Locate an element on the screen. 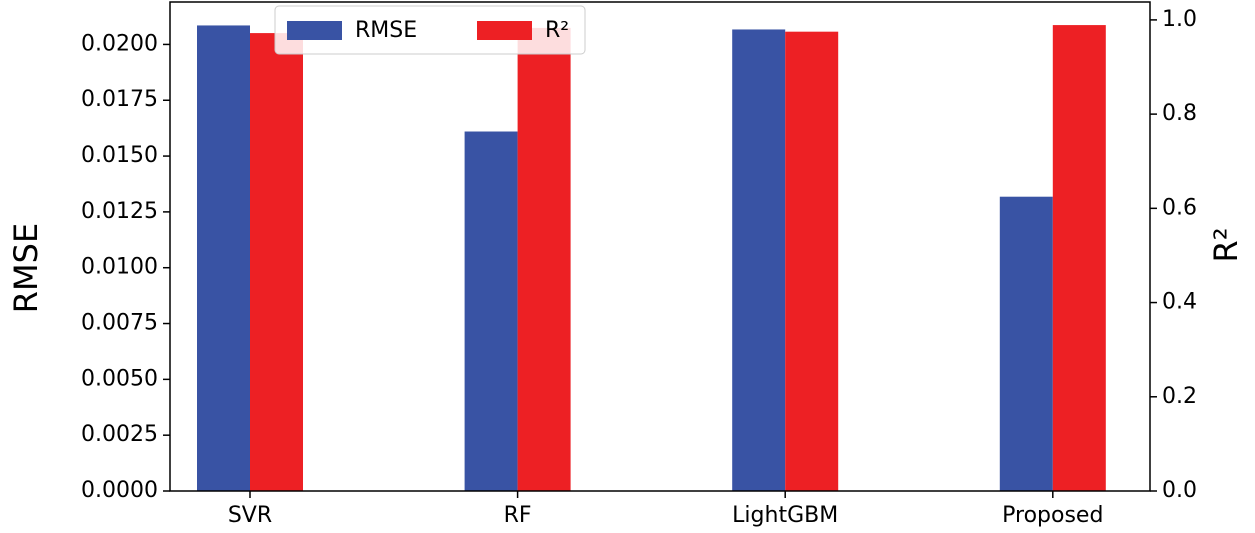 This screenshot has height=533, width=1255. legend-box is located at coordinates (430, 30).